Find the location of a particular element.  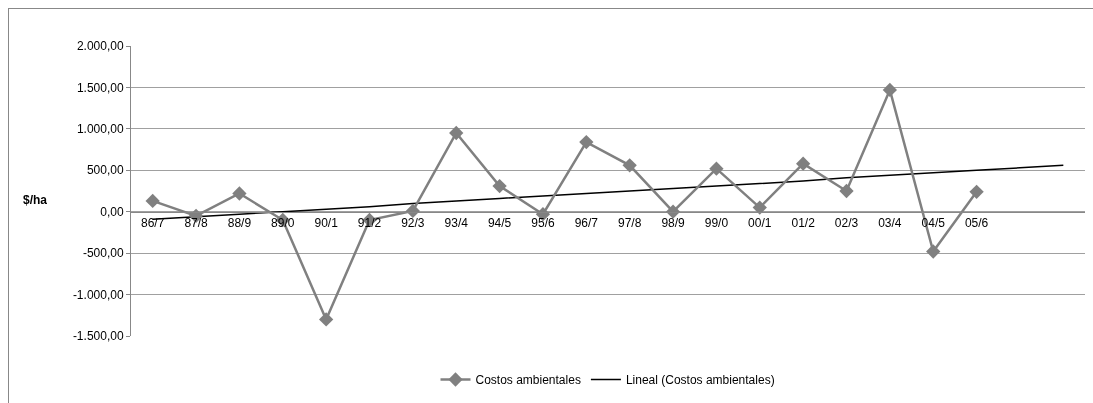

x-tick-label: 05/6 is located at coordinates (976, 223).